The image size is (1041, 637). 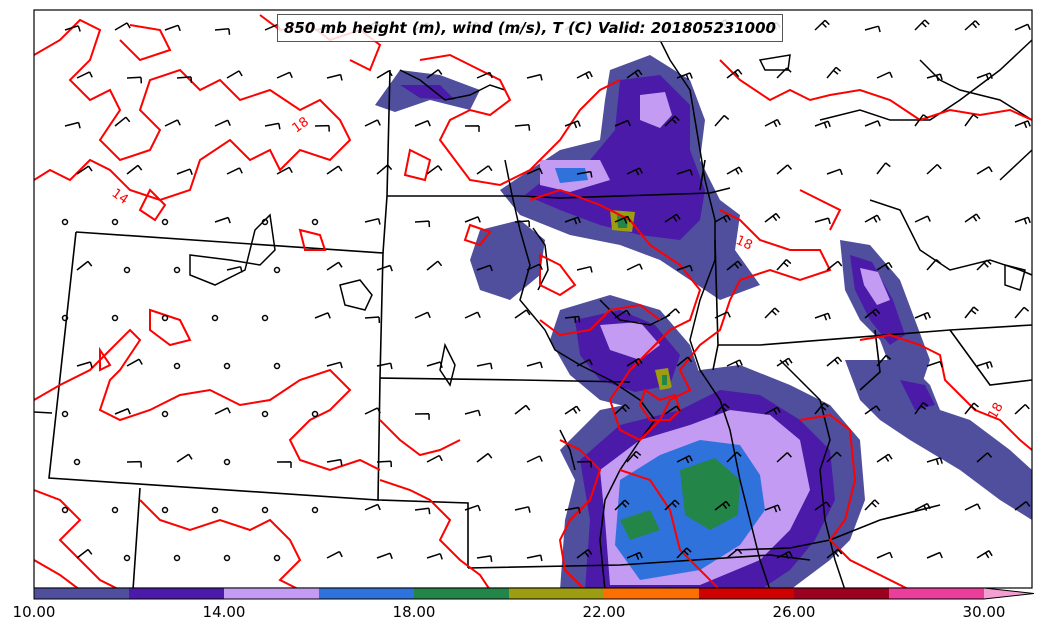 I want to click on colorbar-tick-label: 26.00, so click(x=794, y=612).